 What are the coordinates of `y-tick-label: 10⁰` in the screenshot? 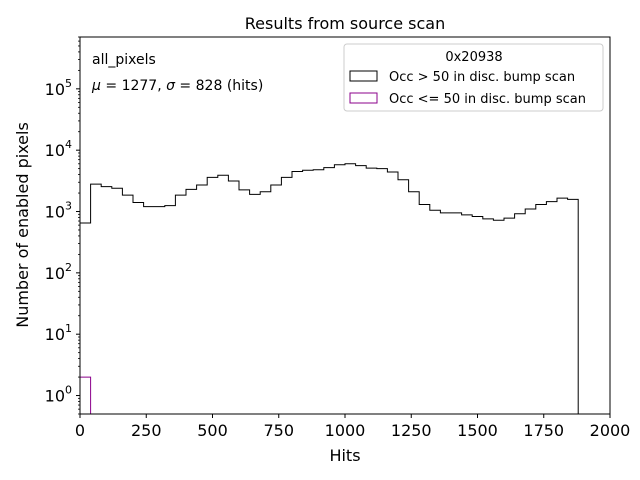 It's located at (58, 395).